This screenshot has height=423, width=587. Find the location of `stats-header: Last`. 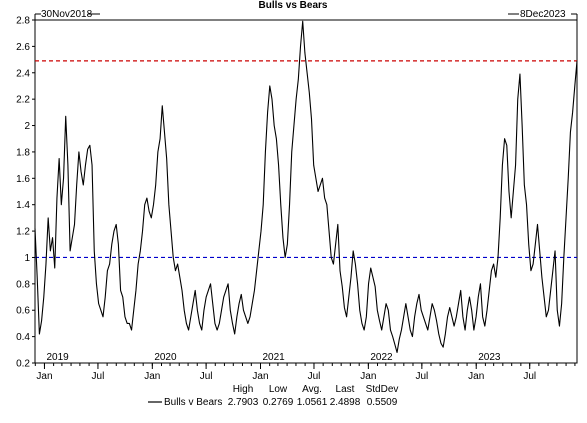

stats-header: Last is located at coordinates (345, 389).